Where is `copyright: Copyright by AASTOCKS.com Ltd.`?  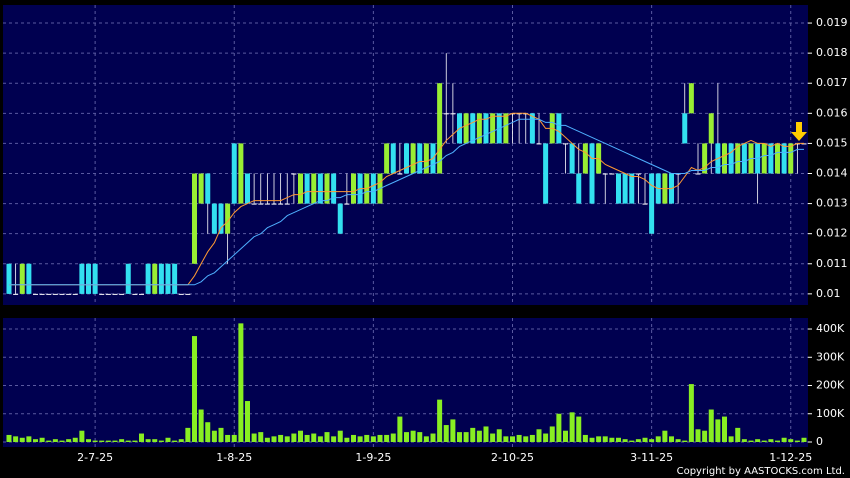
copyright: Copyright by AASTOCKS.com Ltd. is located at coordinates (761, 471).